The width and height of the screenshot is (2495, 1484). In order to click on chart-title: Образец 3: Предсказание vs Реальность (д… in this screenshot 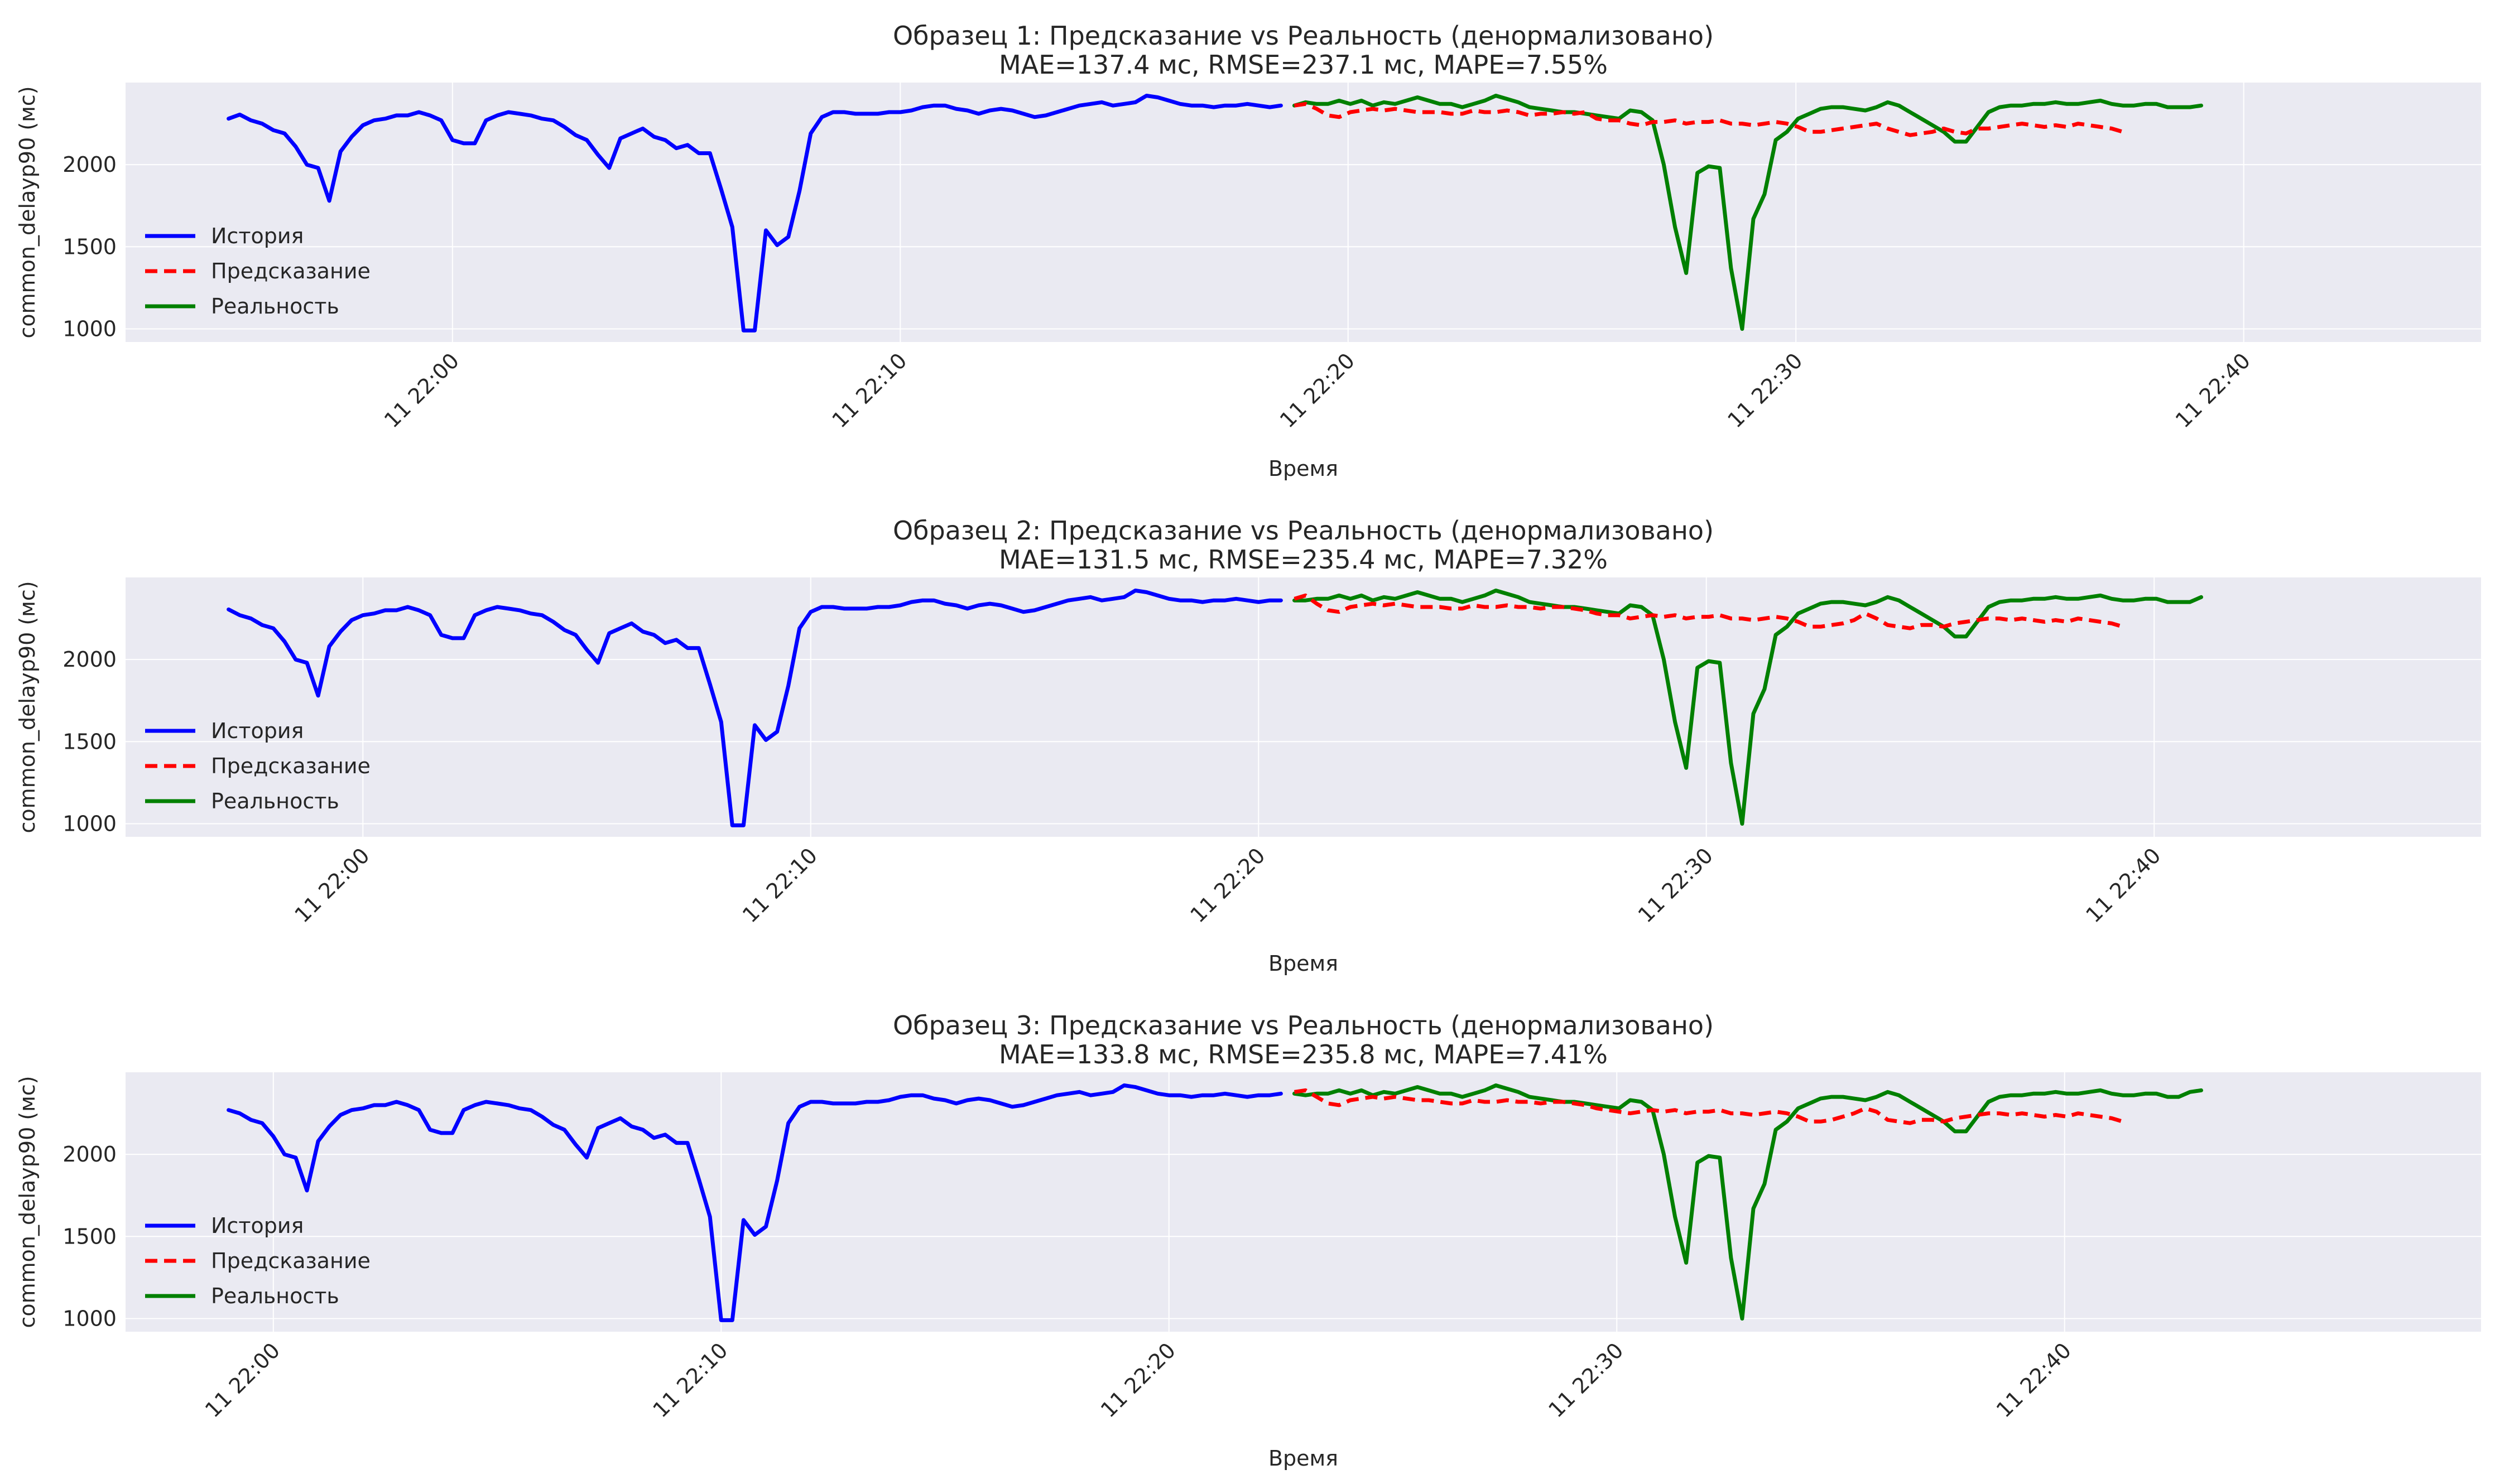, I will do `click(1303, 1025)`.